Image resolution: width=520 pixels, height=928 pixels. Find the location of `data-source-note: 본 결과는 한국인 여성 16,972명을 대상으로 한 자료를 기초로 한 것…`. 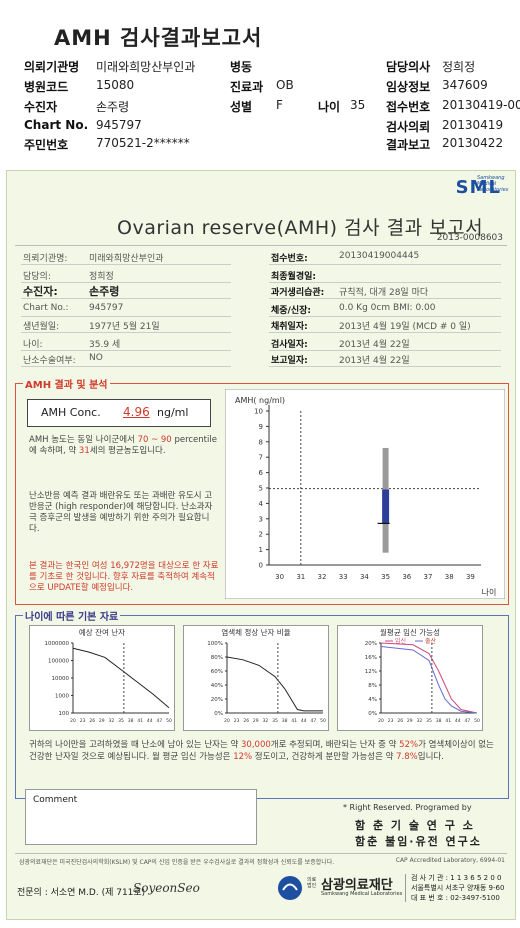

data-source-note: 본 결과는 한국인 여성 16,972명을 대상으로 한 자료를 기초로 한 것… is located at coordinates (124, 577).